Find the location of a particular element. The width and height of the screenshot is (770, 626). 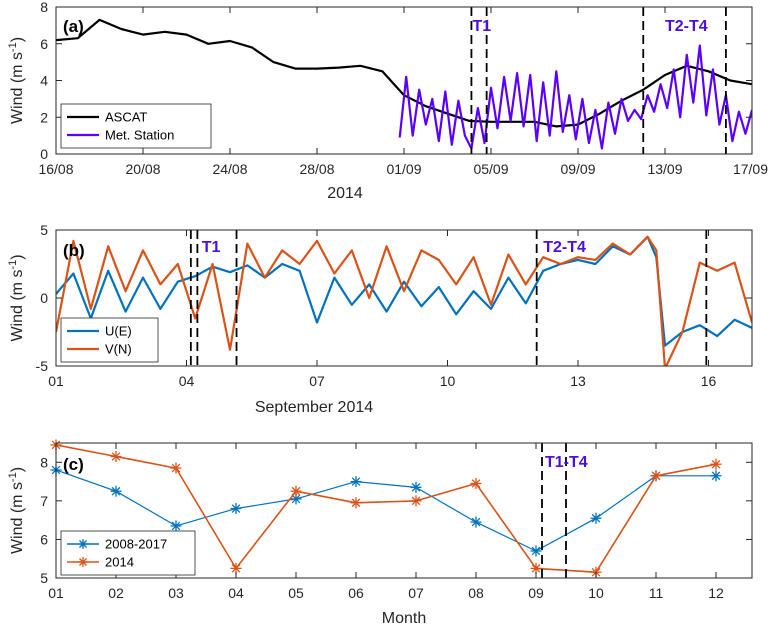

x-tick-label: 05/09 is located at coordinates (490, 169).